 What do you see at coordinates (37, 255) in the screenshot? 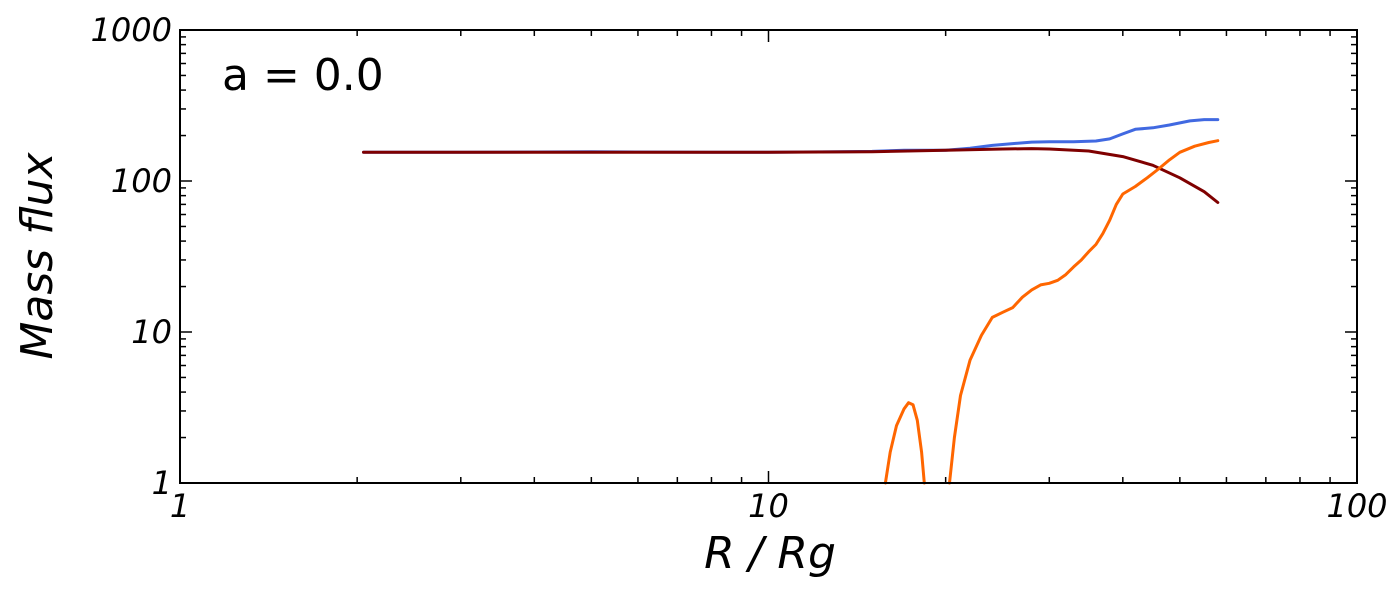
I see `y-axis-title: Mass flux` at bounding box center [37, 255].